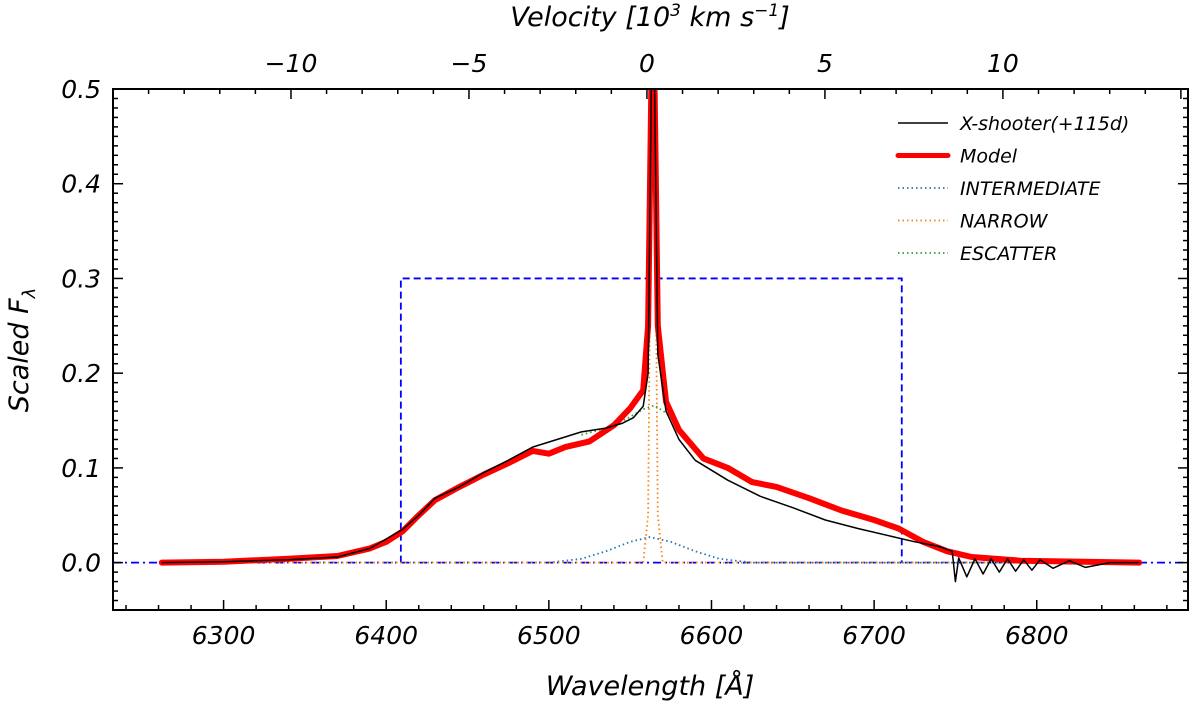  I want to click on legend-label: X-shooter(+115d), so click(1044, 124).